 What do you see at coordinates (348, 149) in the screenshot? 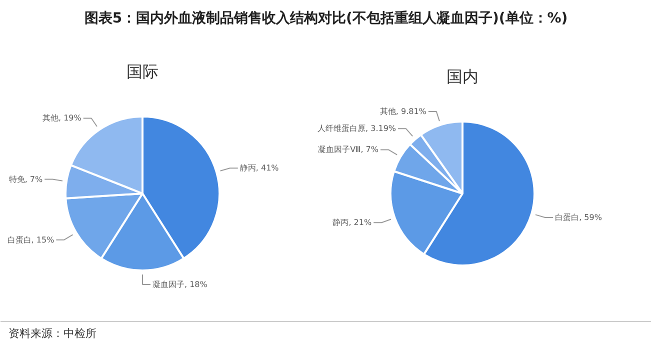
I see `slice-label: 凝血因子Ⅷ, 7%` at bounding box center [348, 149].